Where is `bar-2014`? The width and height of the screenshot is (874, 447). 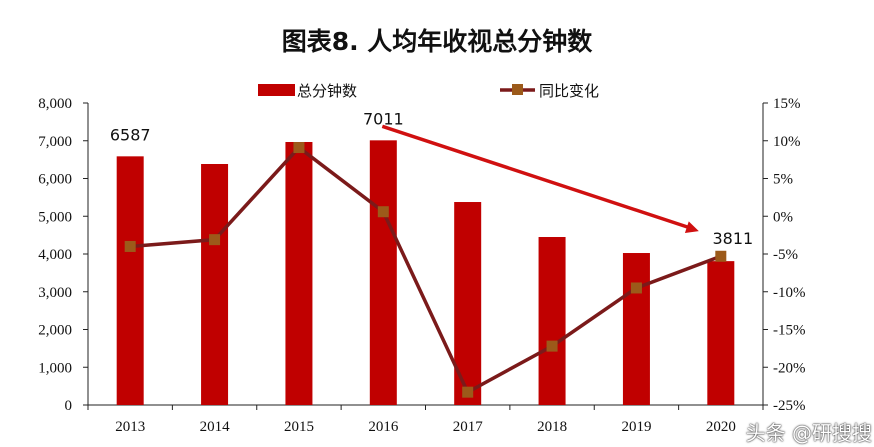 bar-2014 is located at coordinates (215, 284).